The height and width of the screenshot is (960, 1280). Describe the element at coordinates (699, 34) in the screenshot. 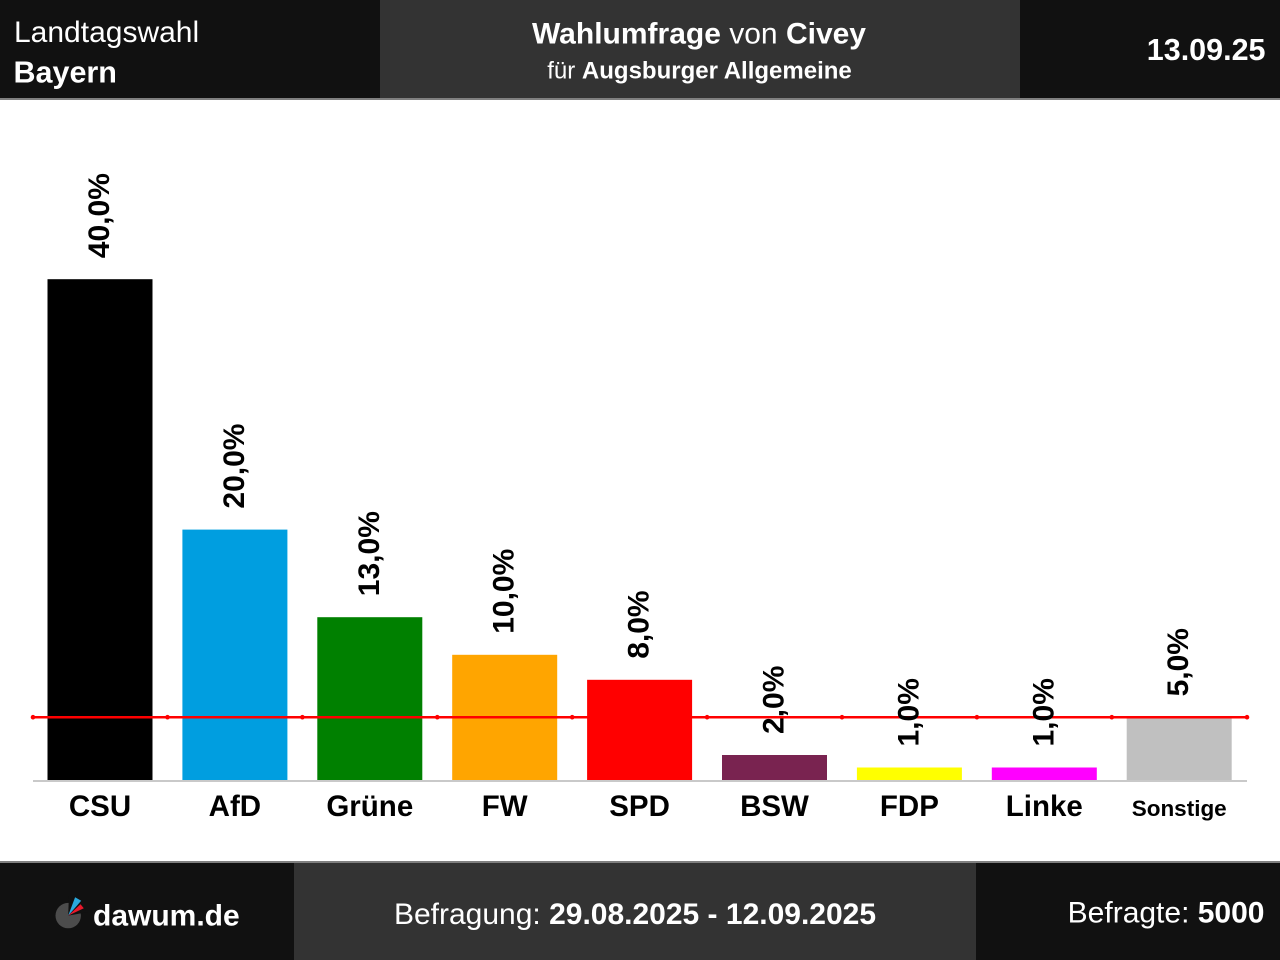

I see `svg-text: Wahlumfrage von Civey` at that location.